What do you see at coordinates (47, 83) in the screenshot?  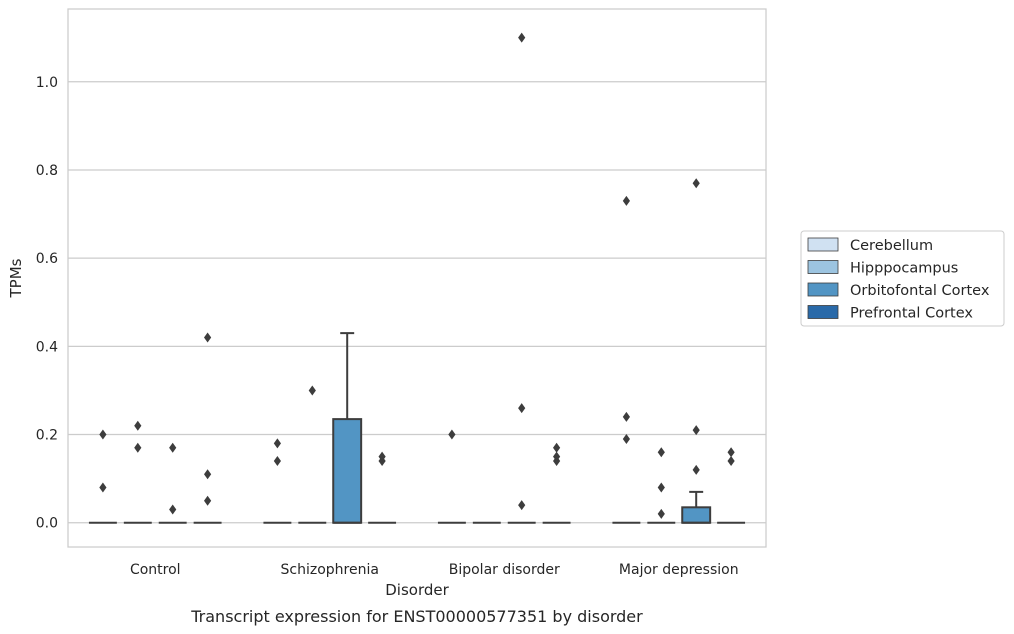 I see `y-tick-label: 1.0` at bounding box center [47, 83].